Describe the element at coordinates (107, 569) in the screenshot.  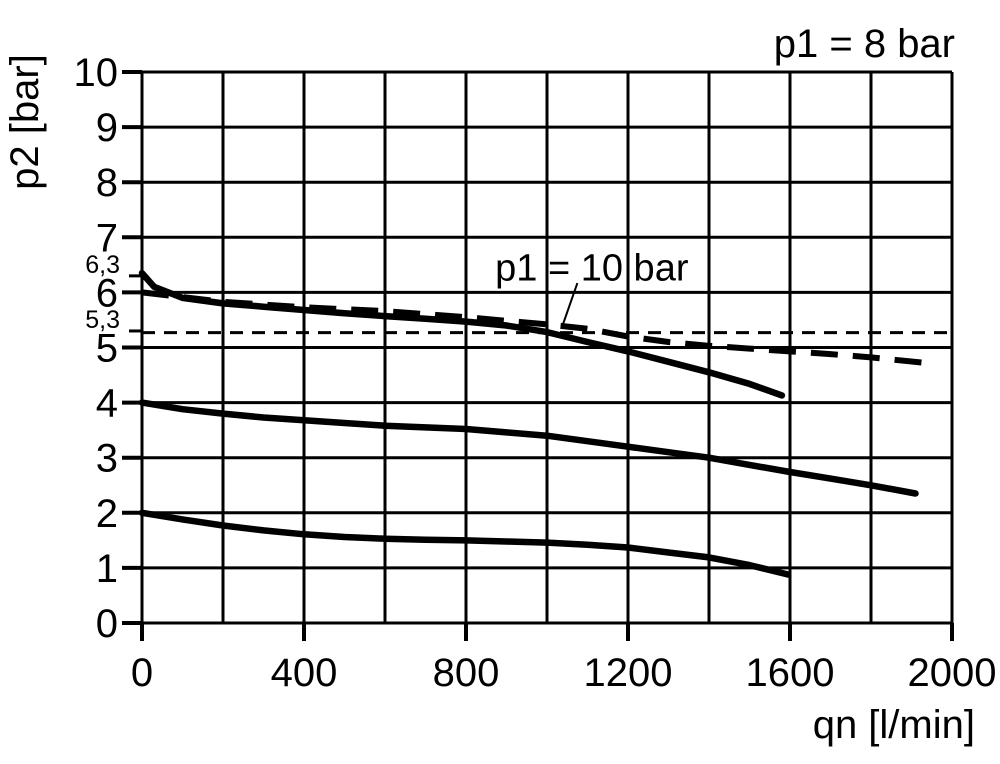
I see `y-tick-label: 1` at that location.